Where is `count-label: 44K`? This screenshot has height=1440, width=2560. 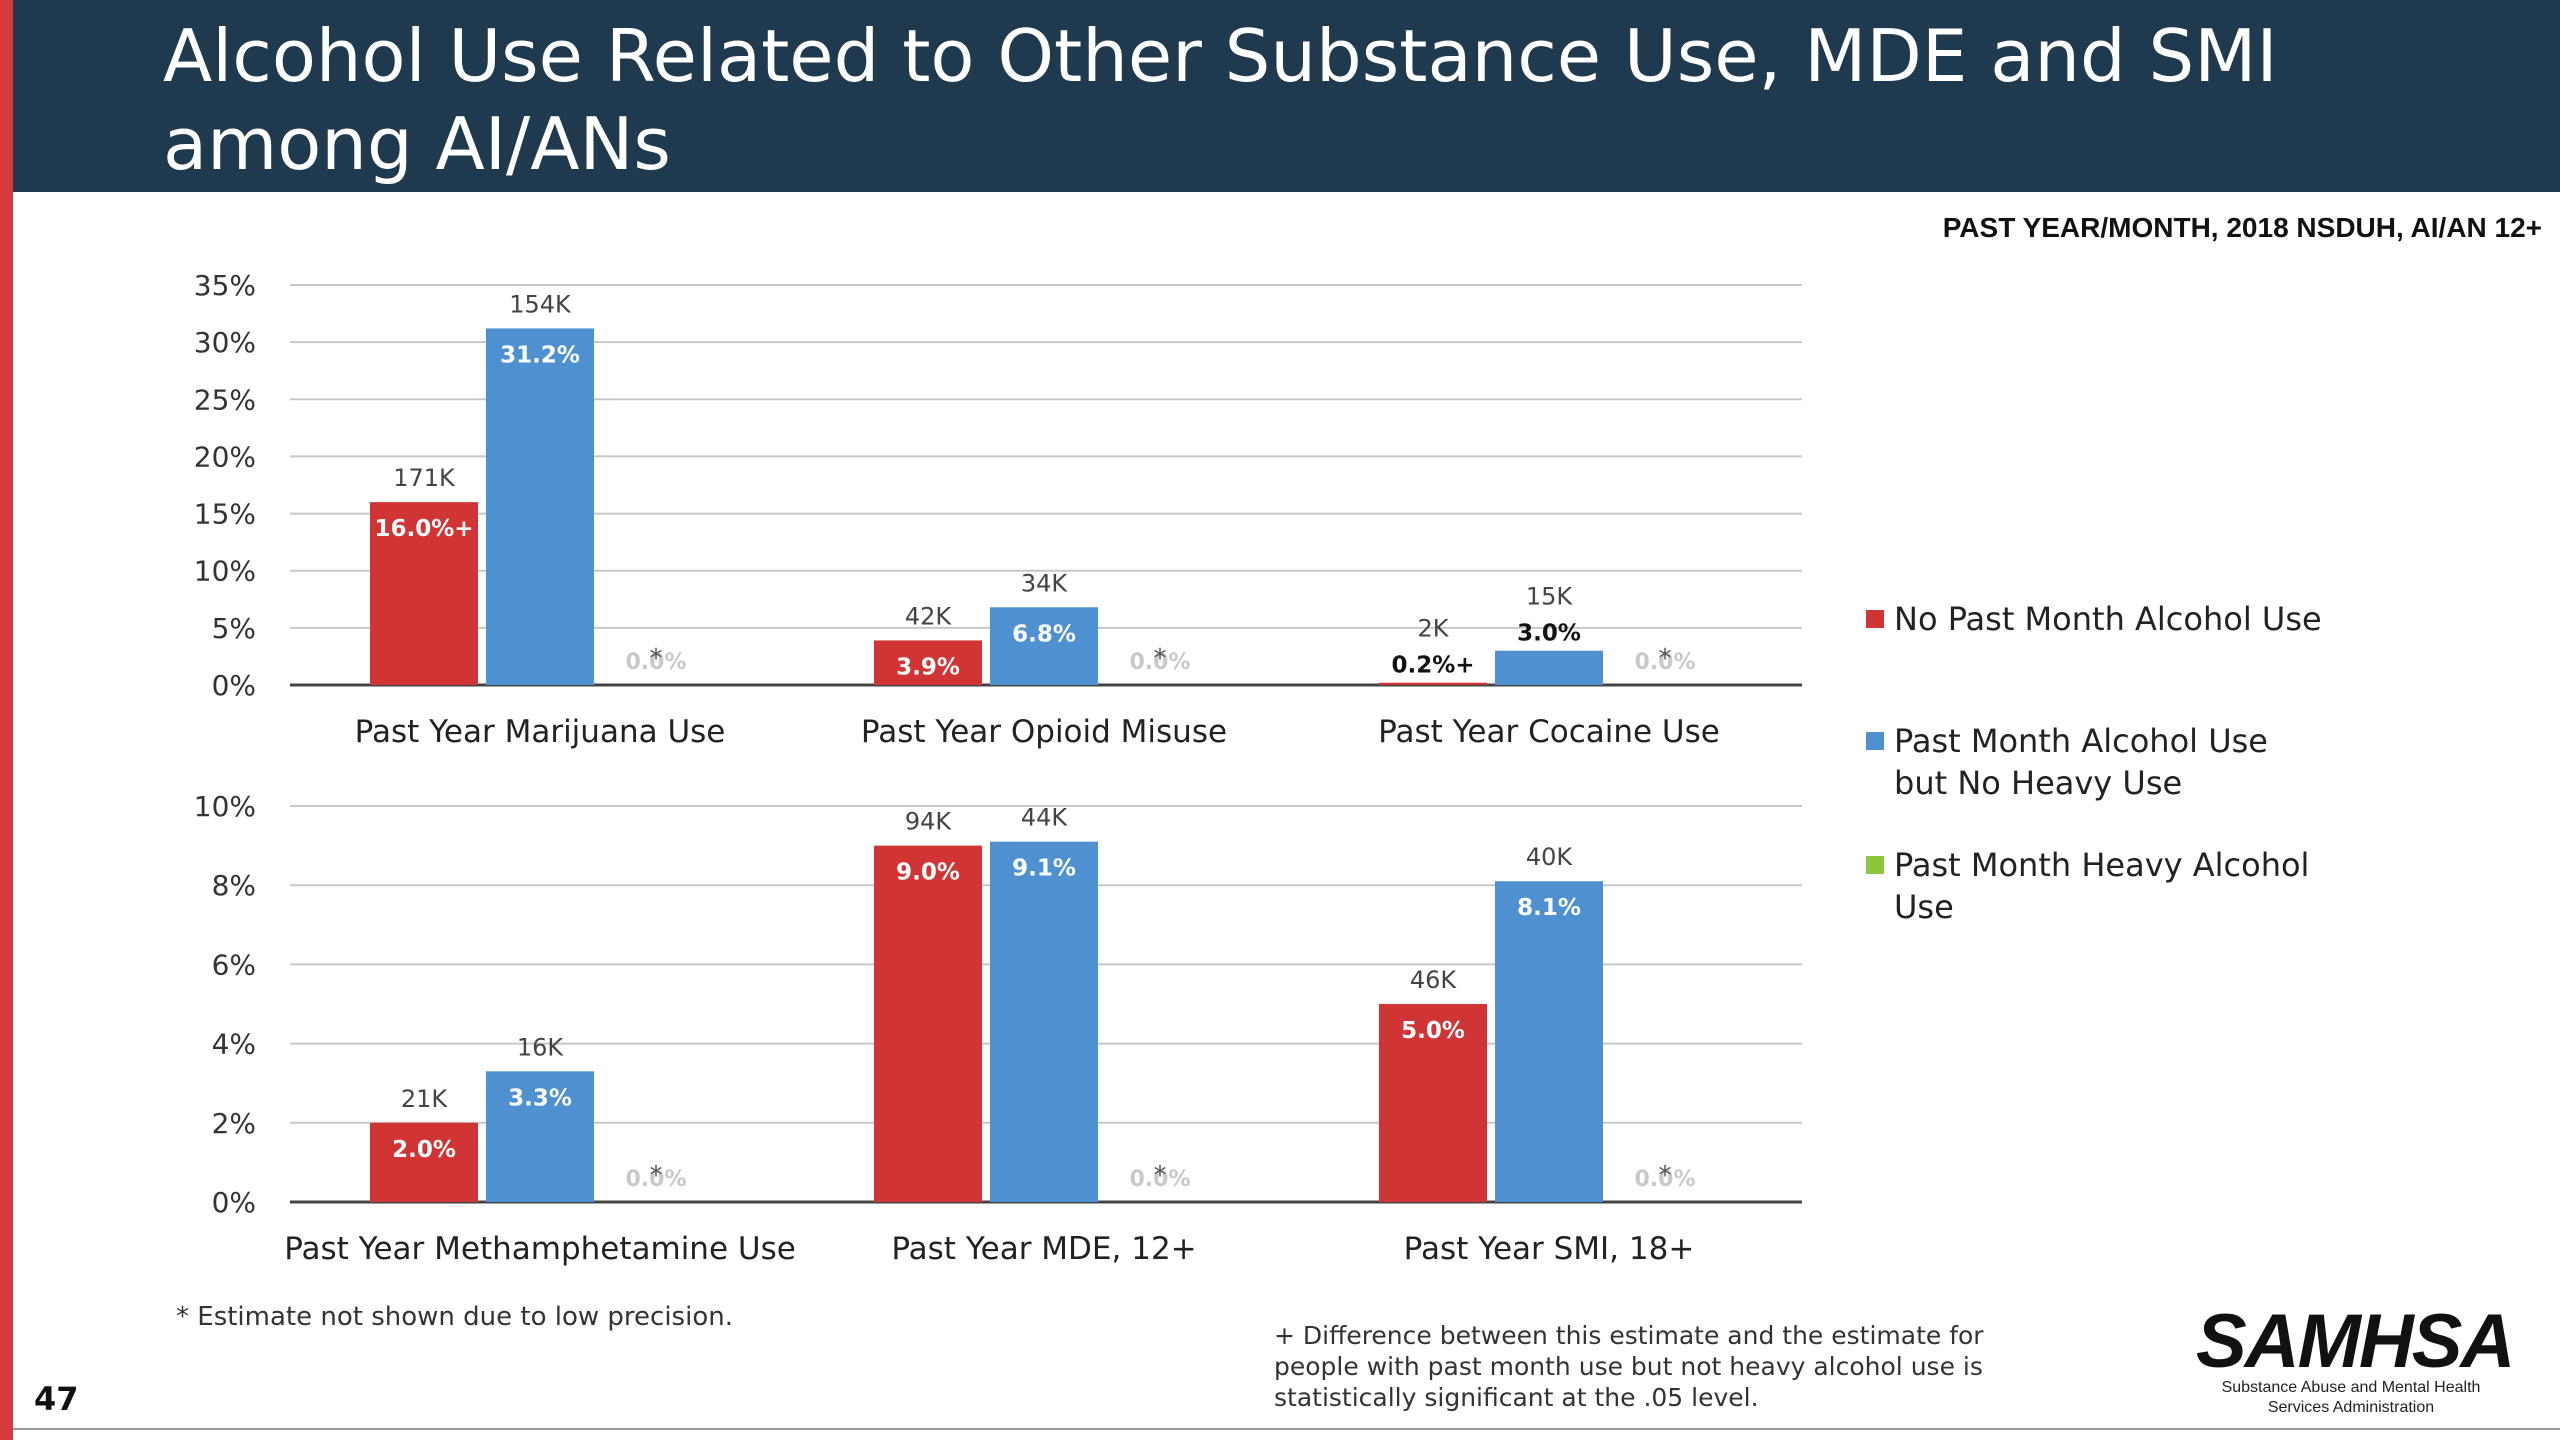 count-label: 44K is located at coordinates (1045, 818).